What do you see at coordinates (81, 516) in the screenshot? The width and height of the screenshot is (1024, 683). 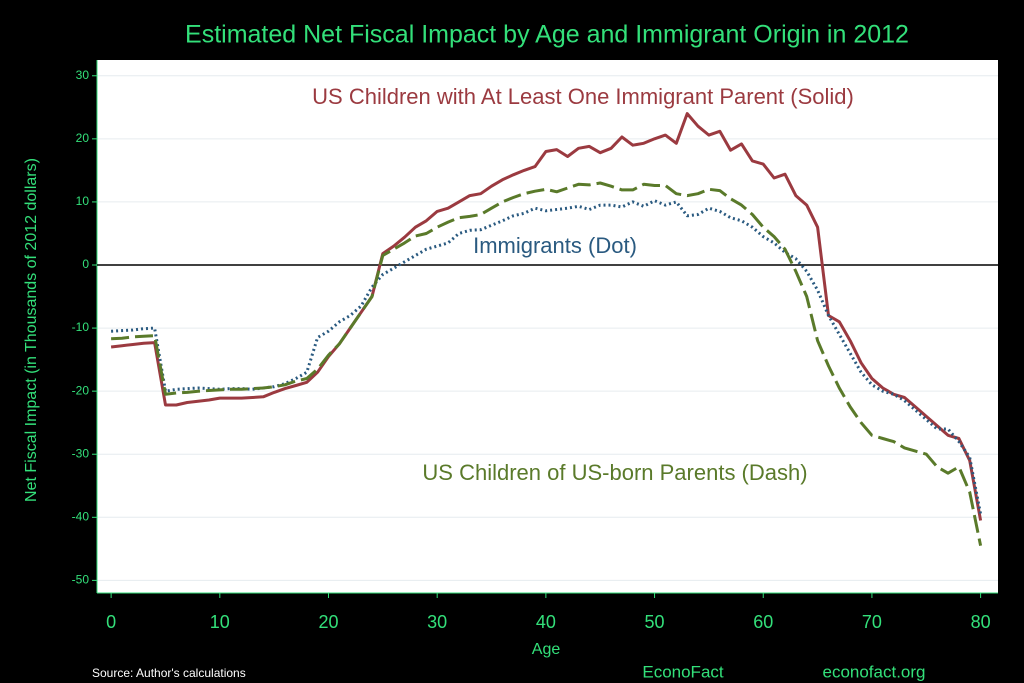 I see `y-tick-label: -40` at bounding box center [81, 516].